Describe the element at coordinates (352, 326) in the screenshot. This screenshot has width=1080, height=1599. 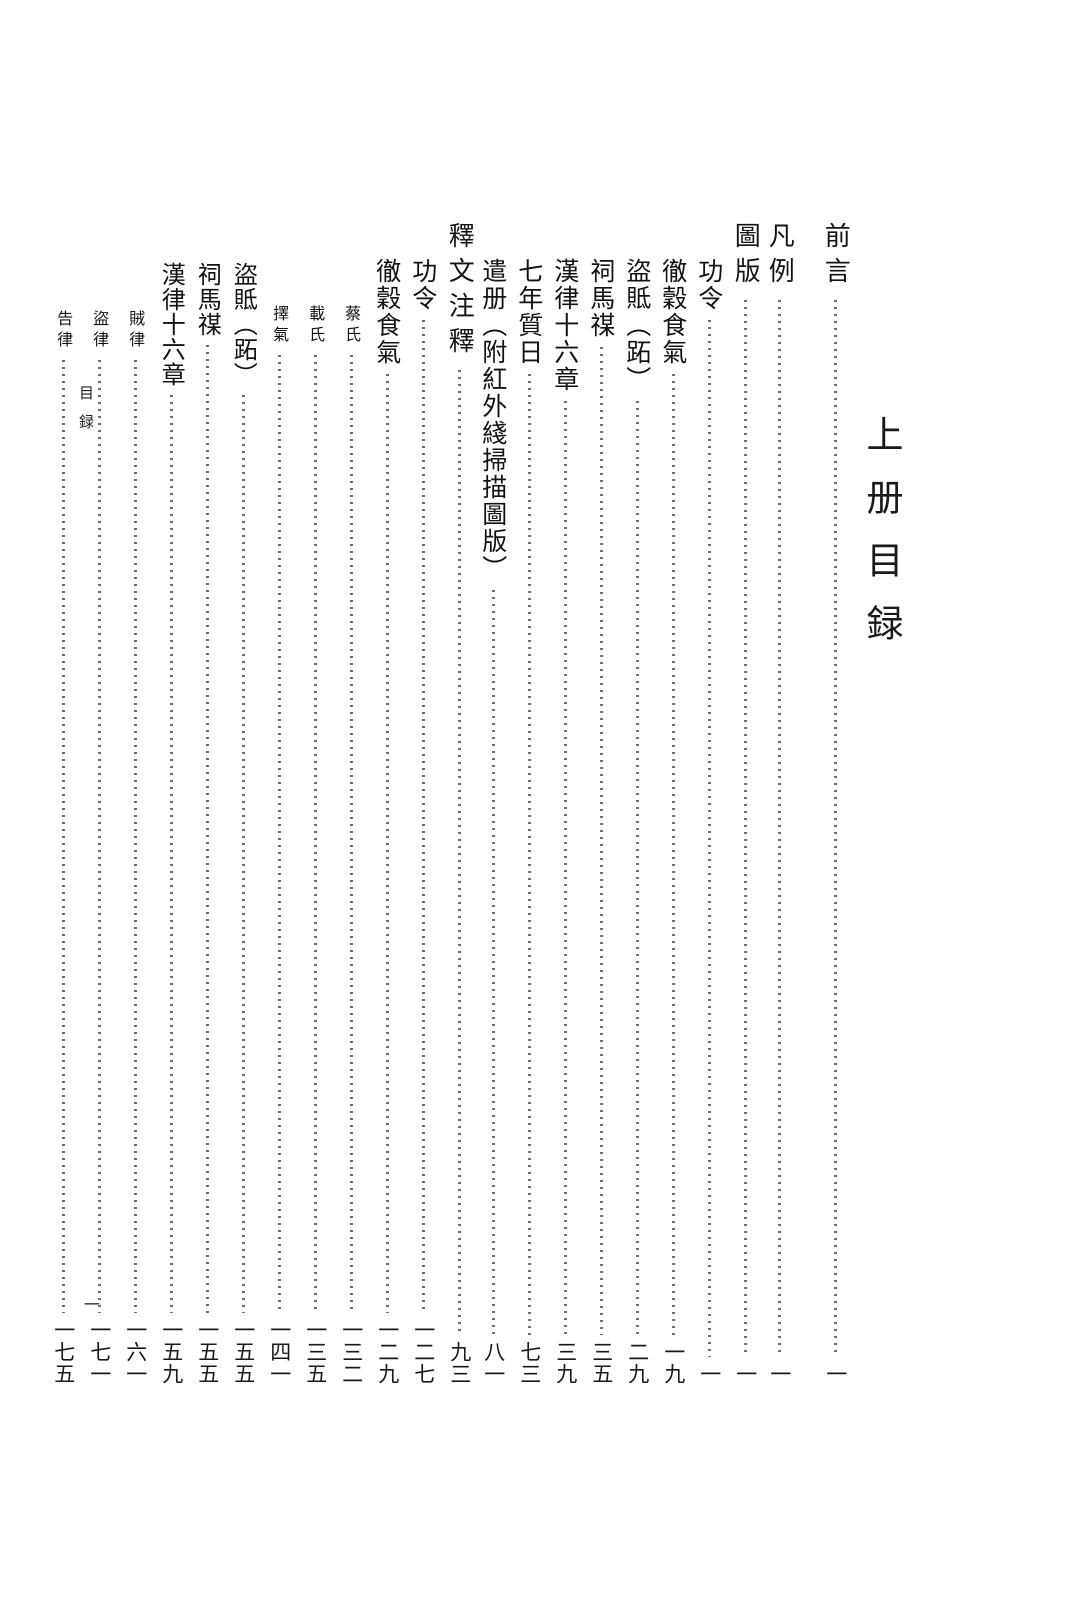
I see `toc-entry-label: 蔡氏` at that location.